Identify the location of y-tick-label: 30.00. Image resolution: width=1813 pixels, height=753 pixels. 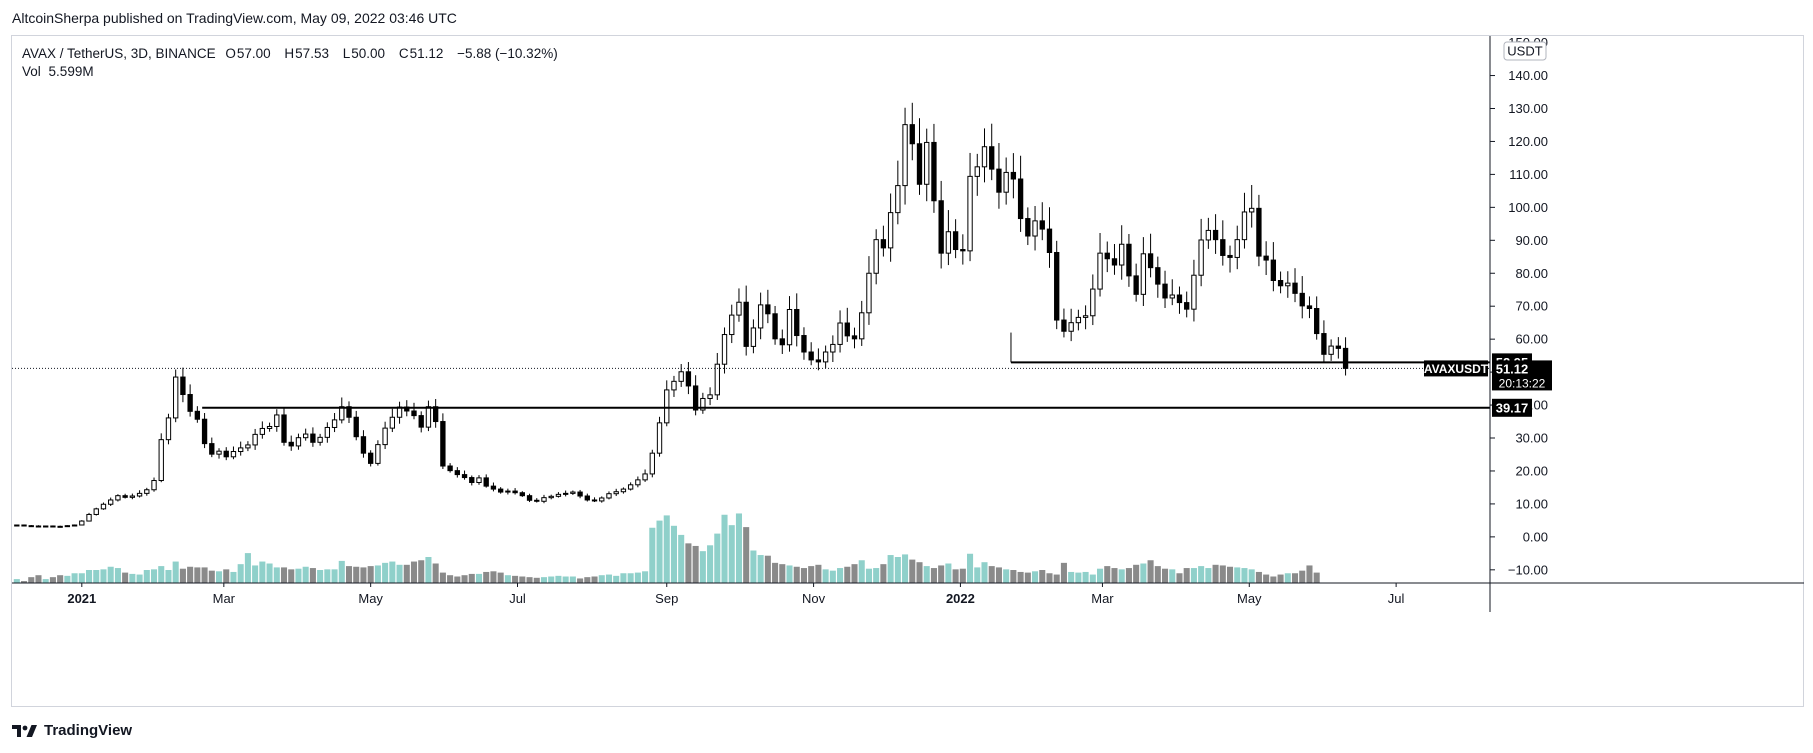
(1531, 438).